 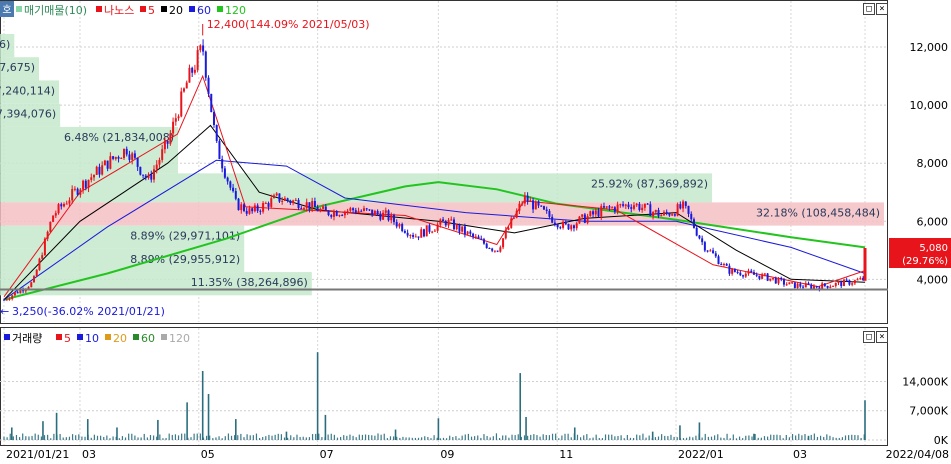 I want to click on chart-type-icon, so click(x=7, y=9).